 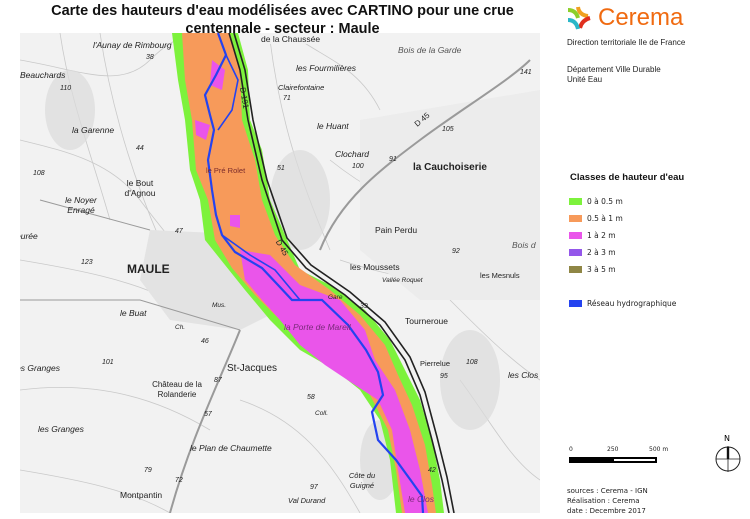 What do you see at coordinates (259, 177) in the screenshot?
I see `river-branch` at bounding box center [259, 177].